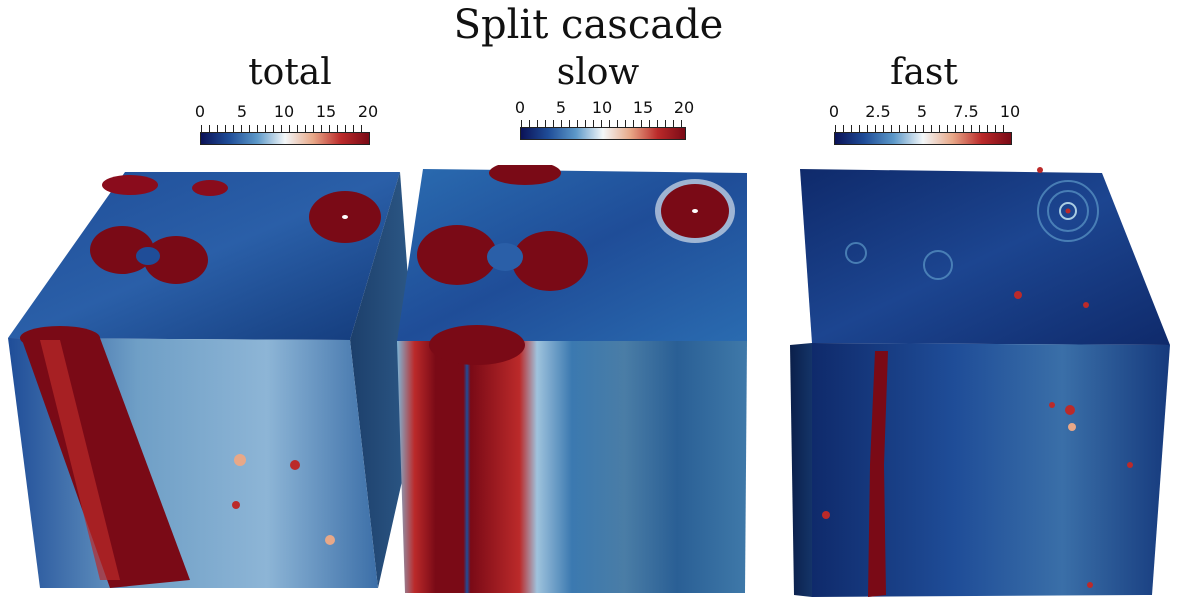 Image resolution: width=1177 pixels, height=608 pixels. Describe the element at coordinates (598, 72) in the screenshot. I see `panel-title-slow: slow` at that location.